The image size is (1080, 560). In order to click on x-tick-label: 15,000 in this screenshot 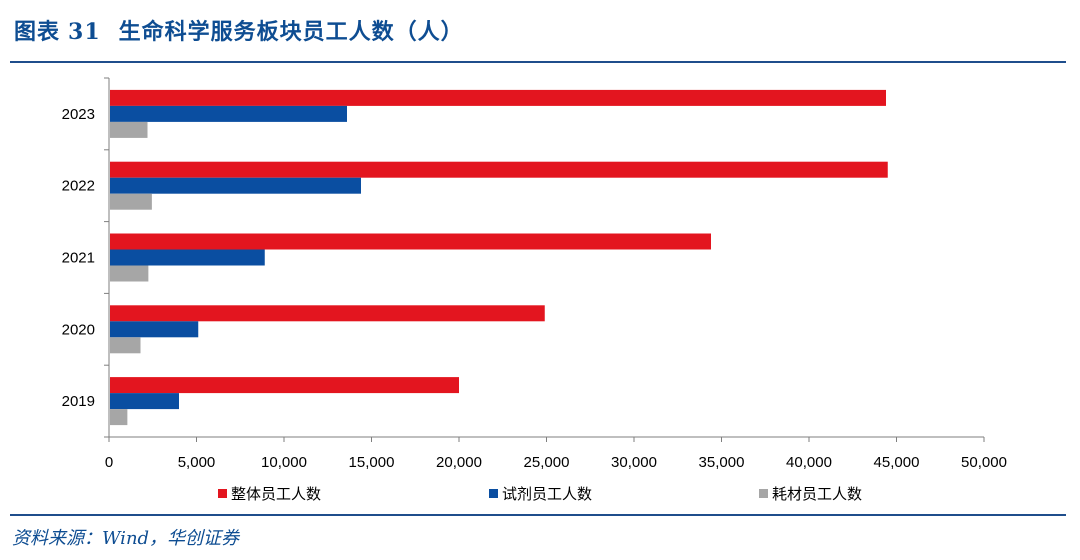, I will do `click(372, 462)`.